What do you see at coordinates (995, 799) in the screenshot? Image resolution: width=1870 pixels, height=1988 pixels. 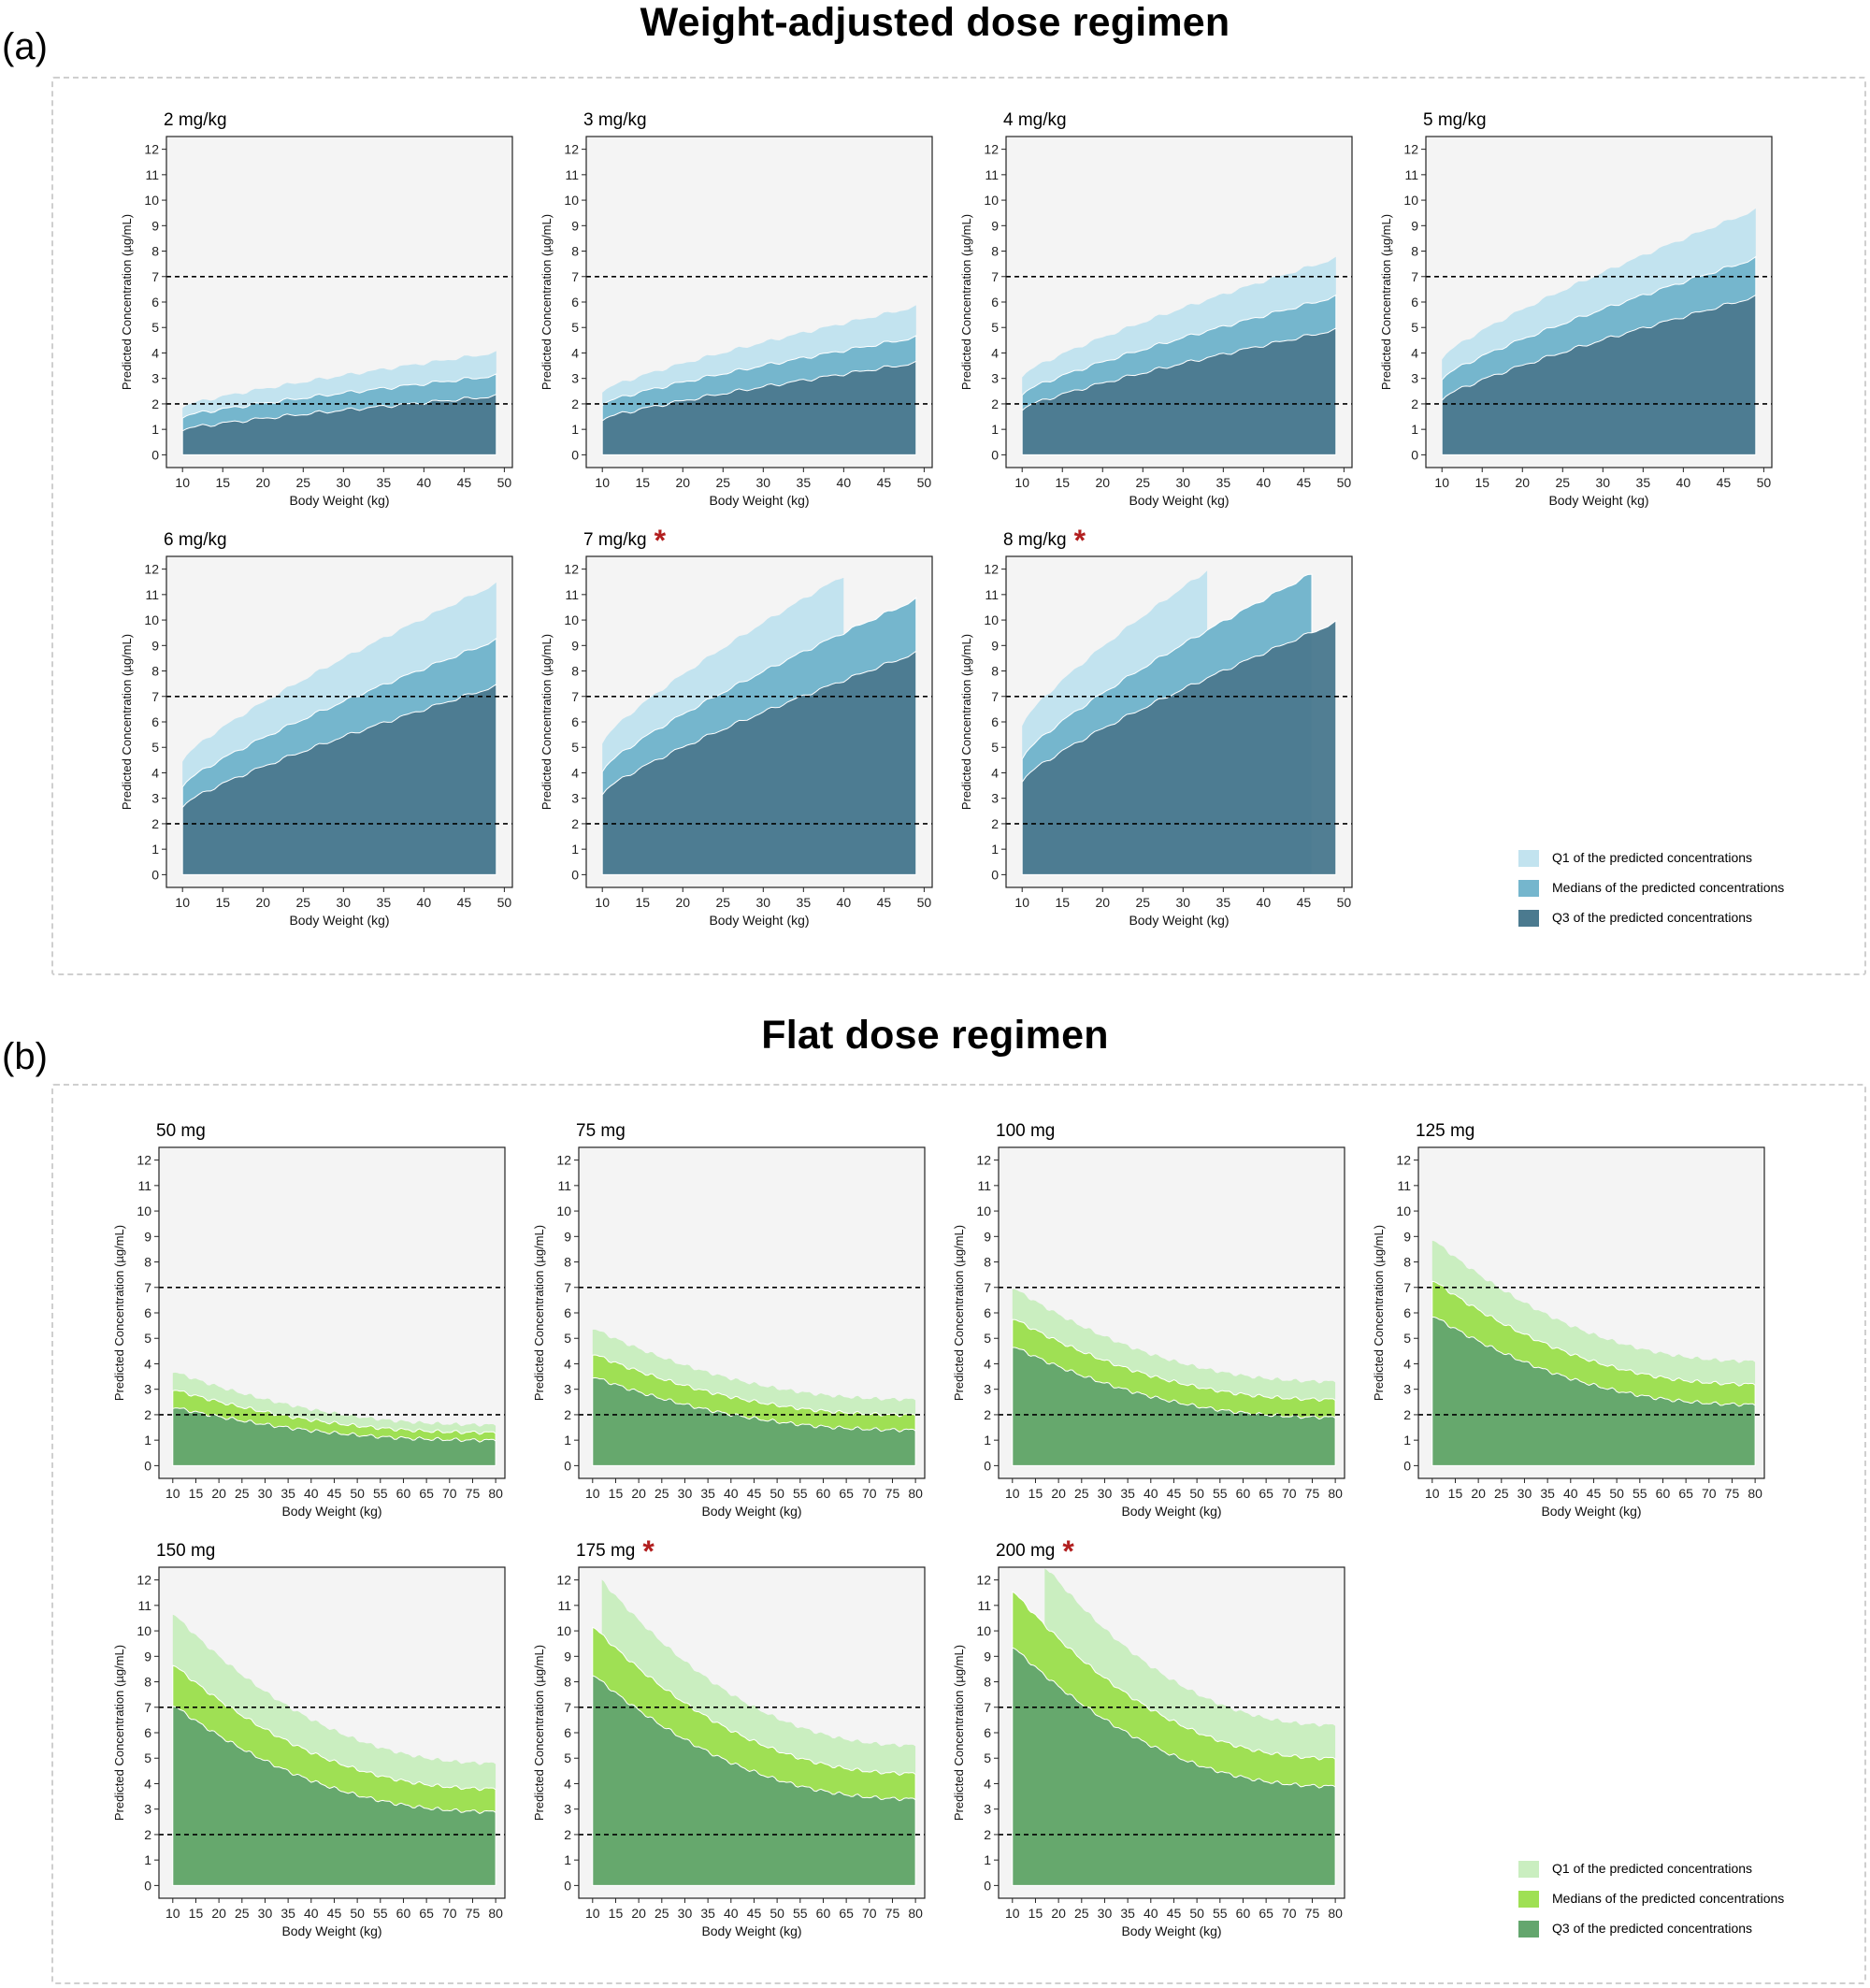 I see `y-tick-label: 3` at bounding box center [995, 799].